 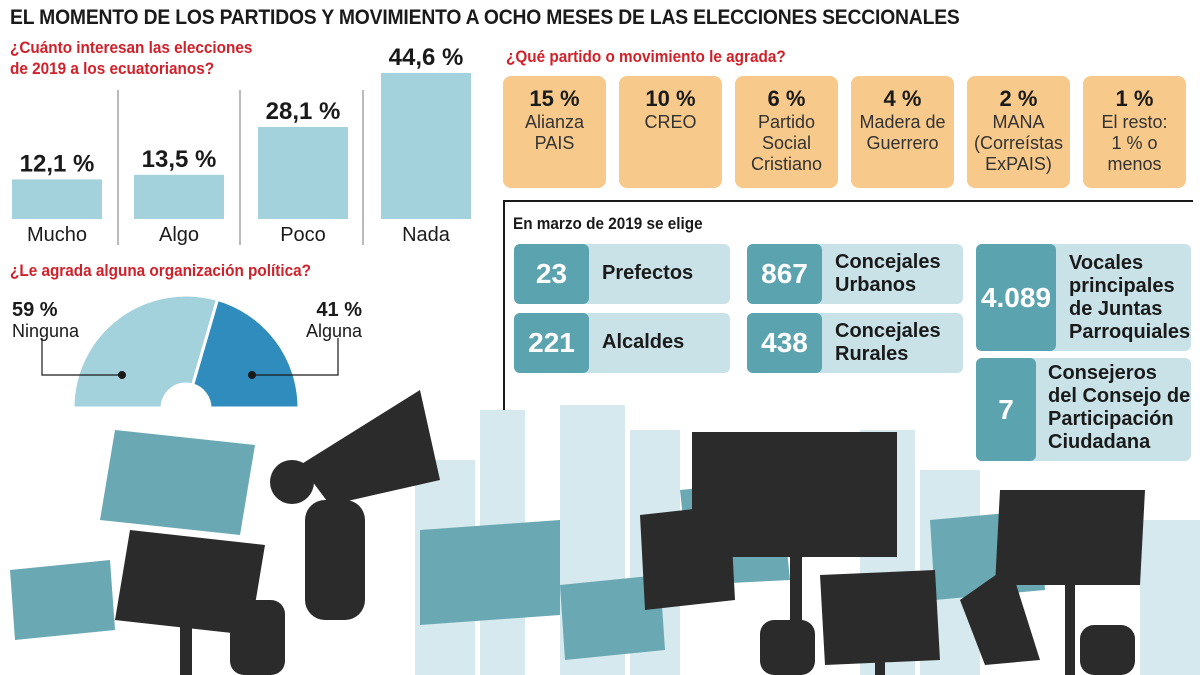 I want to click on role-box: 867 Concejales Urbanos, so click(x=855, y=274).